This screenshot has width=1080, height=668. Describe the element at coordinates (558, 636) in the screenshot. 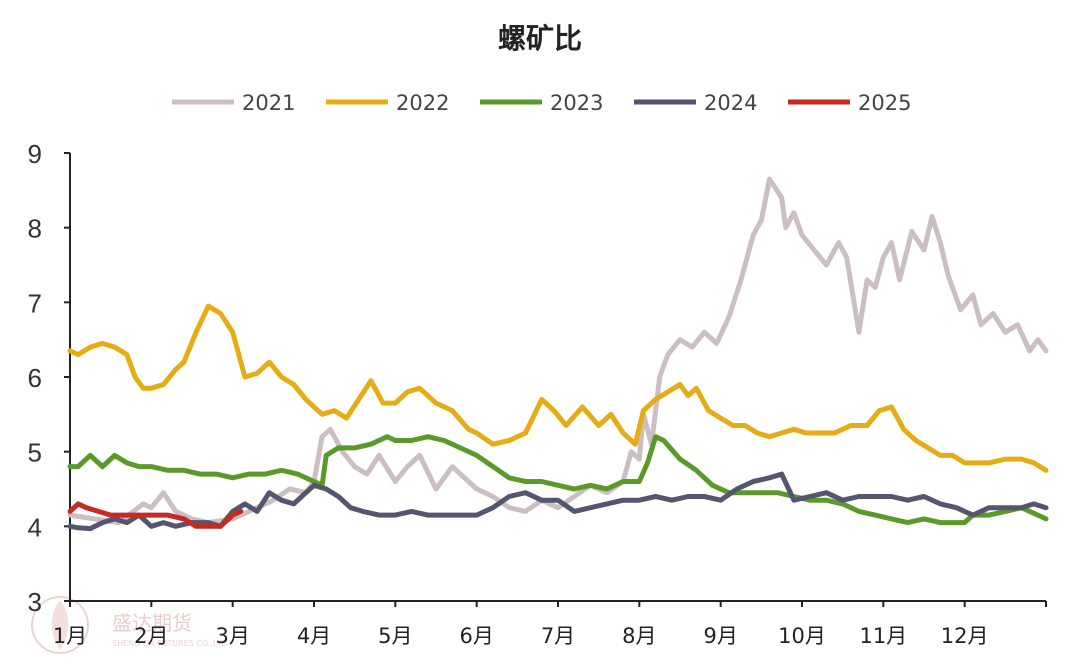

I see `x-tick-label: 7月` at that location.